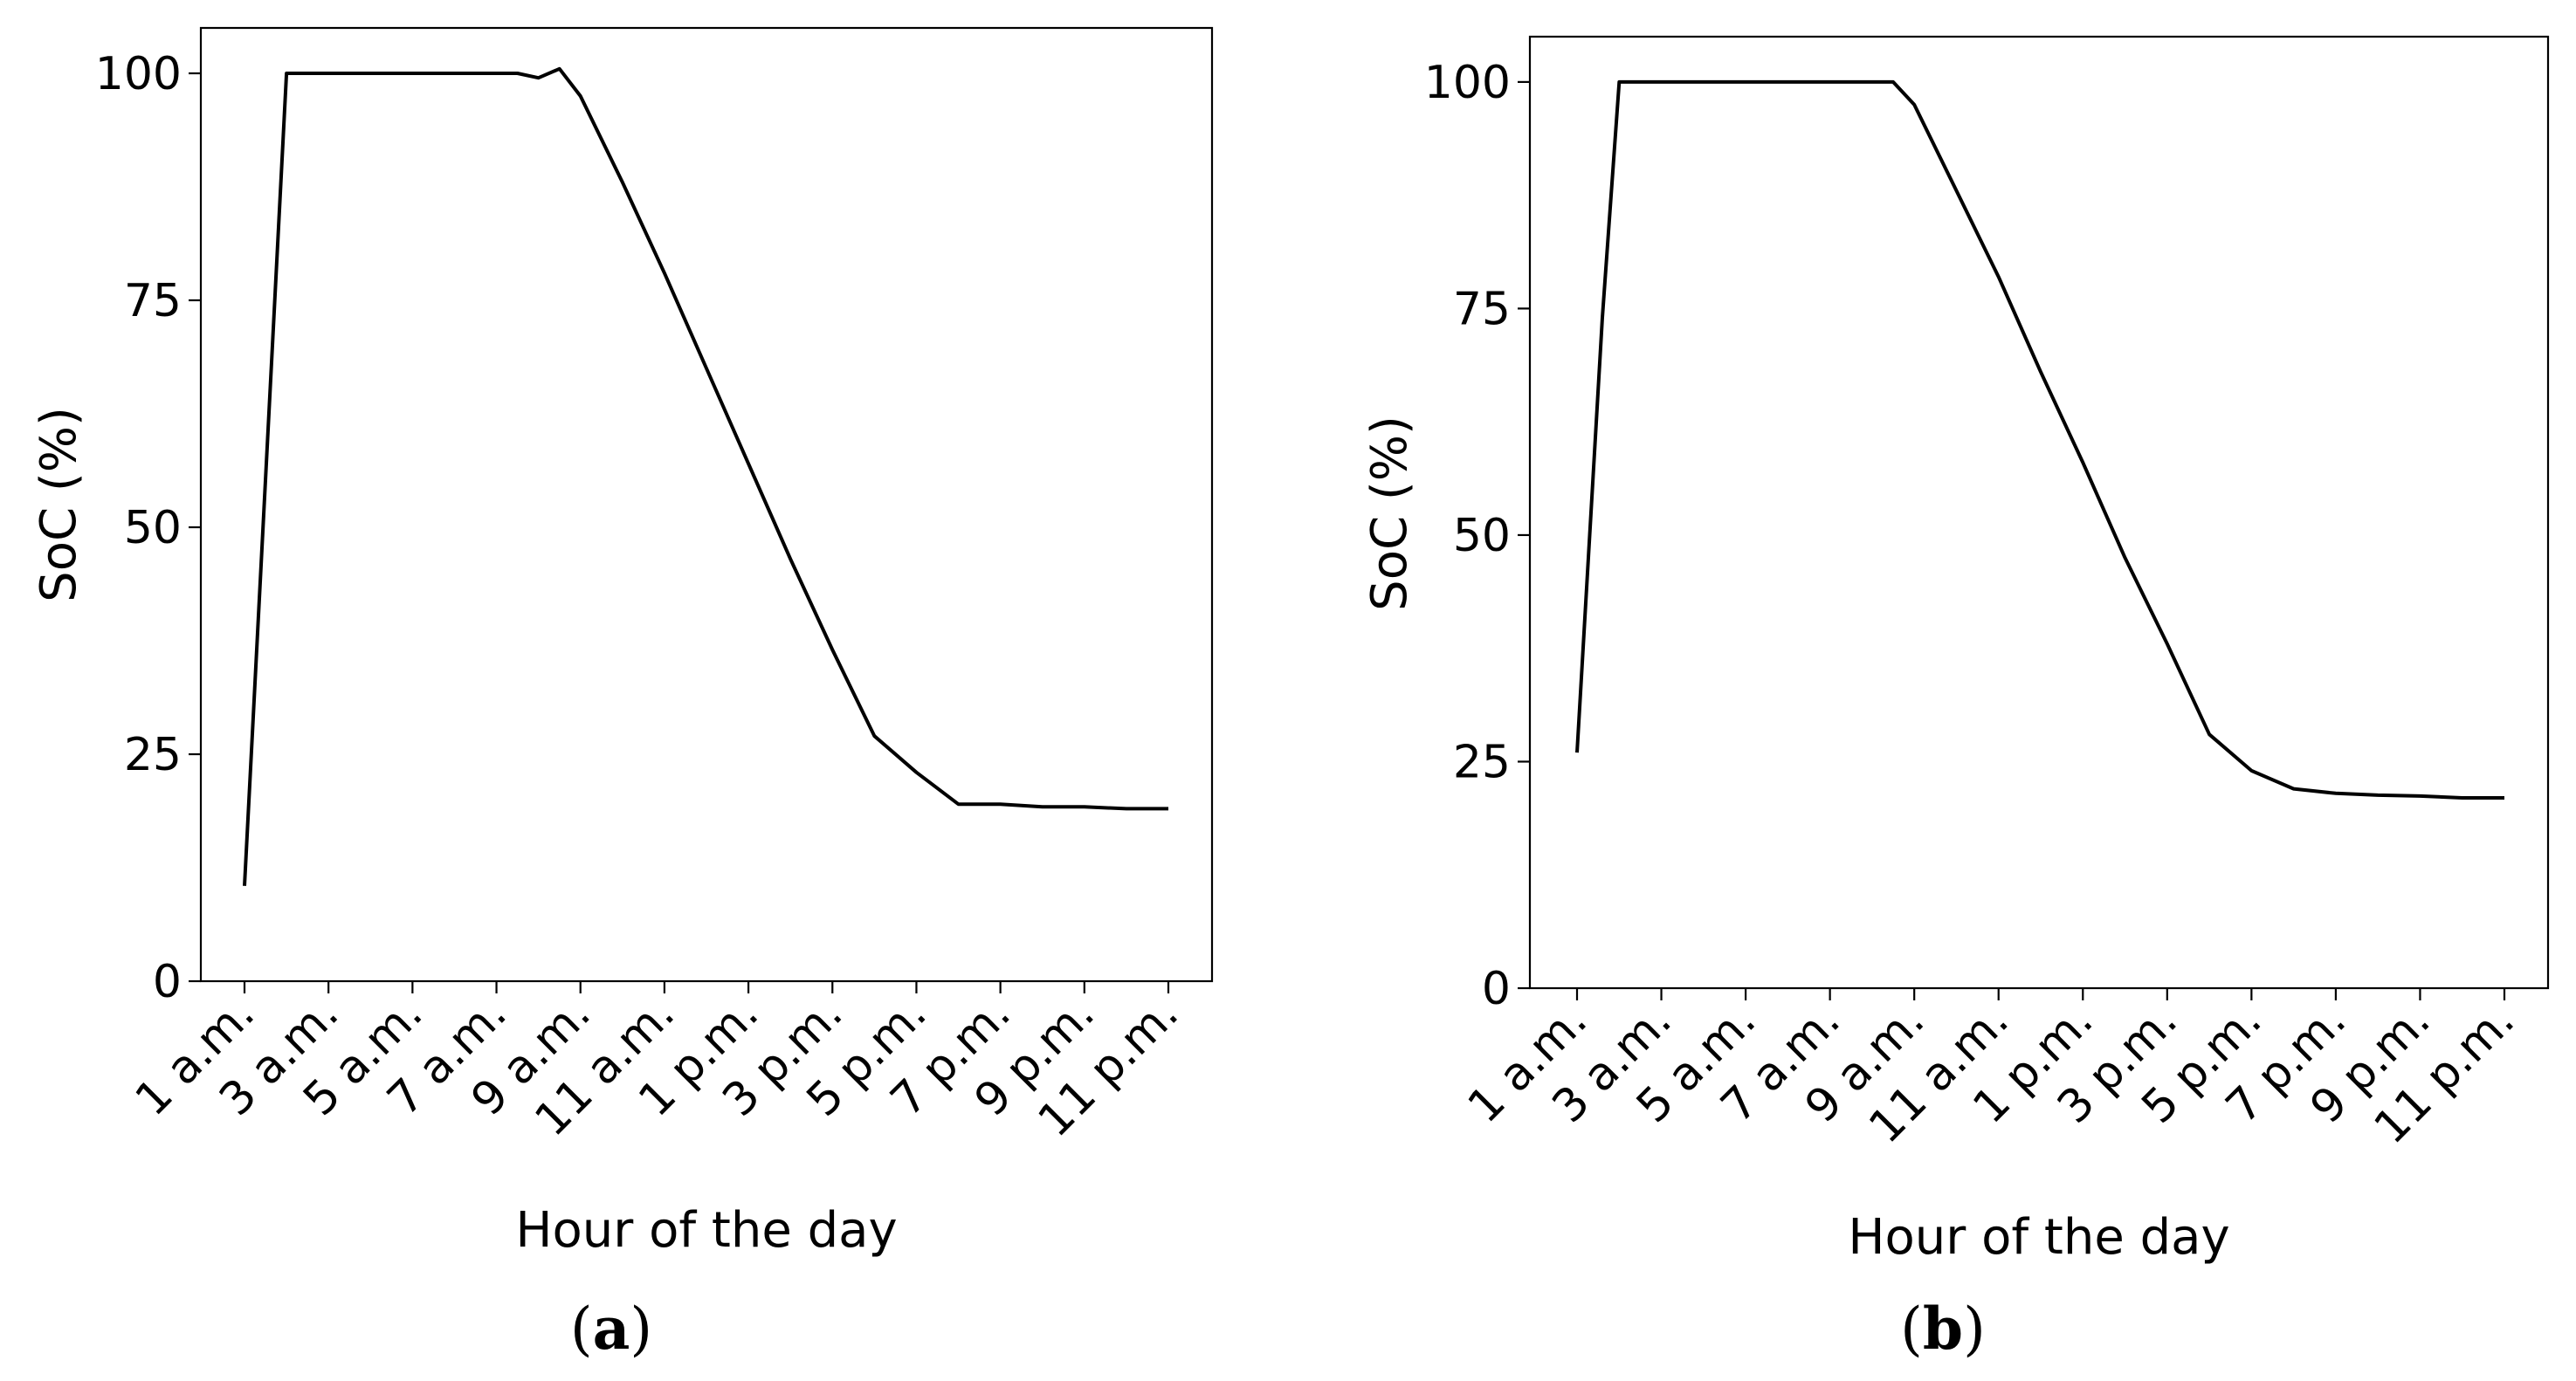 This screenshot has width=2576, height=1381. I want to click on panel-letter: b, so click(1943, 1329).